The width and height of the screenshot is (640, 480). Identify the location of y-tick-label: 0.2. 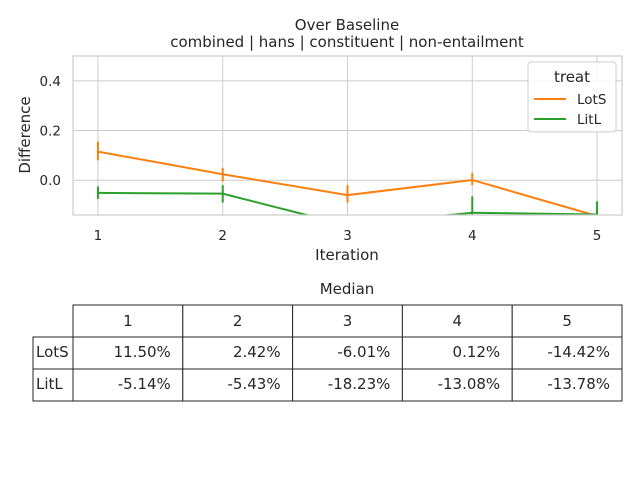
(50, 132).